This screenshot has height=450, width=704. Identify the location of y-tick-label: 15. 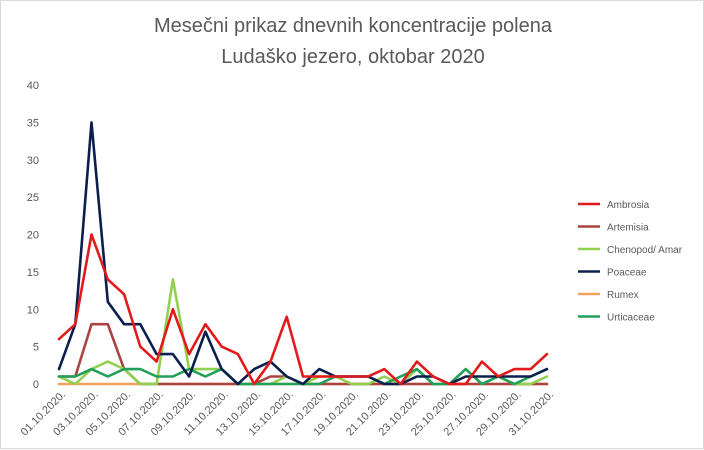
(33, 273).